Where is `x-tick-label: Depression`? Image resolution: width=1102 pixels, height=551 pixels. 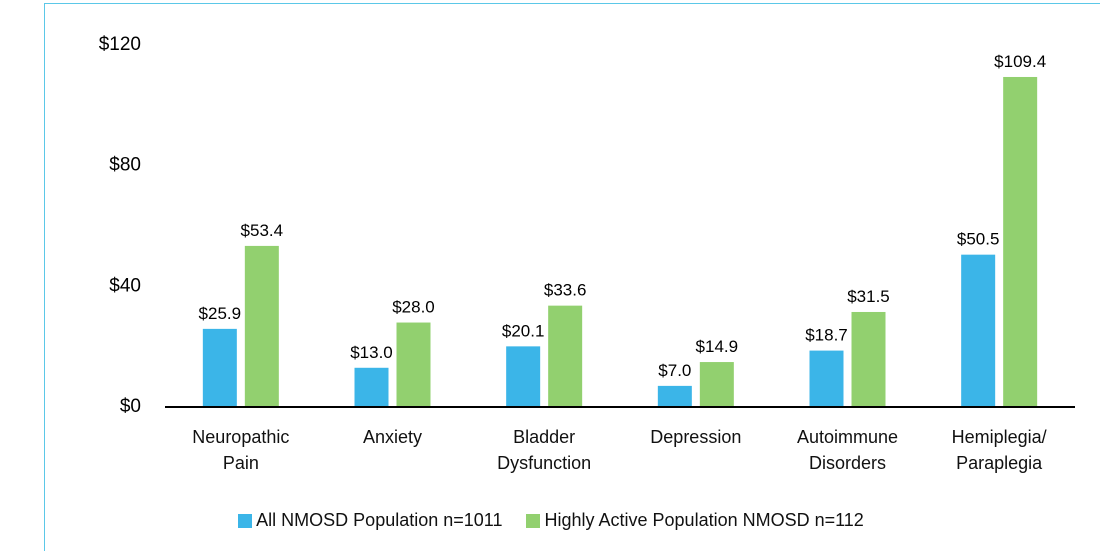 x-tick-label: Depression is located at coordinates (696, 437).